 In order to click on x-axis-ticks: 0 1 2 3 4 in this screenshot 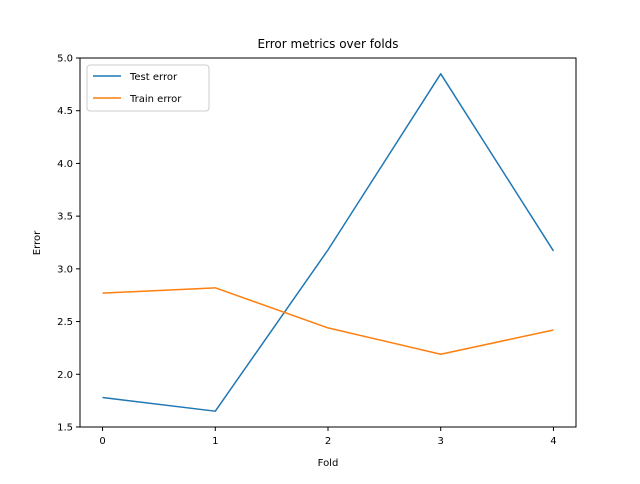, I will do `click(328, 437)`.